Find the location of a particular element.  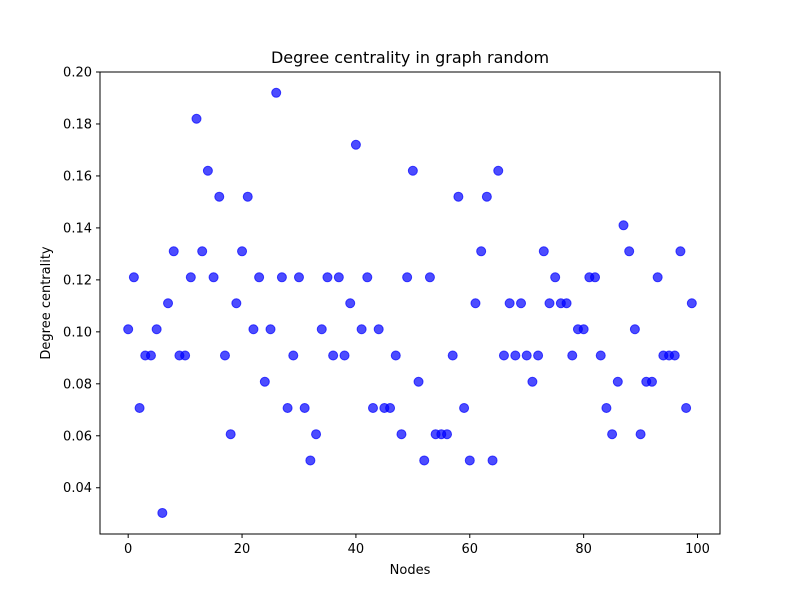

y-tick-label: 0.20 is located at coordinates (77, 73).